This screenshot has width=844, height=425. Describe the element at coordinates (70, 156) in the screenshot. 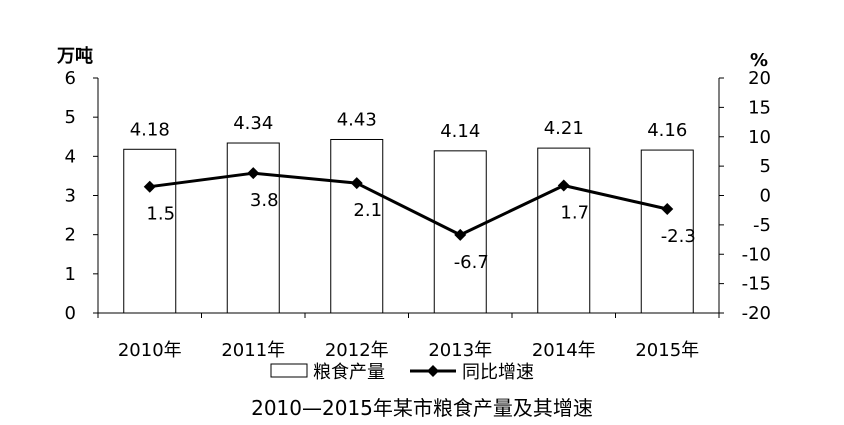

I see `left-tick-label: 4` at that location.